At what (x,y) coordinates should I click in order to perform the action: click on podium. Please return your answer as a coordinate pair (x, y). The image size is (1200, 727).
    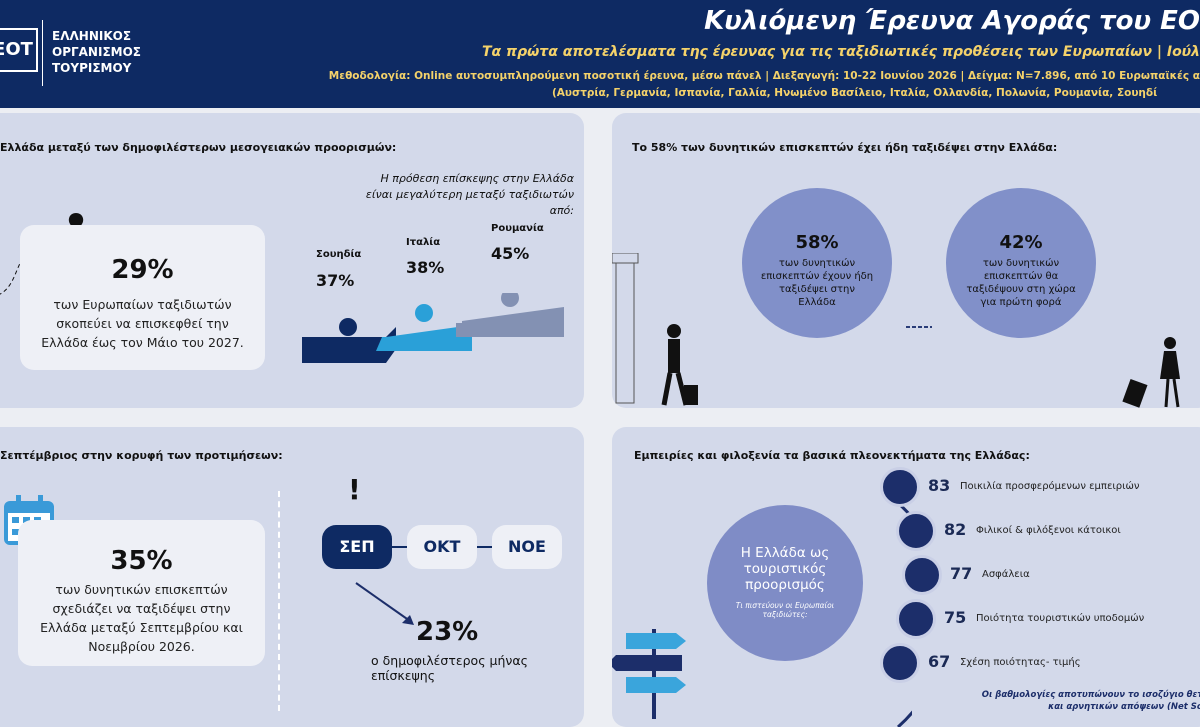
    Looking at the image, I should click on (433, 328).